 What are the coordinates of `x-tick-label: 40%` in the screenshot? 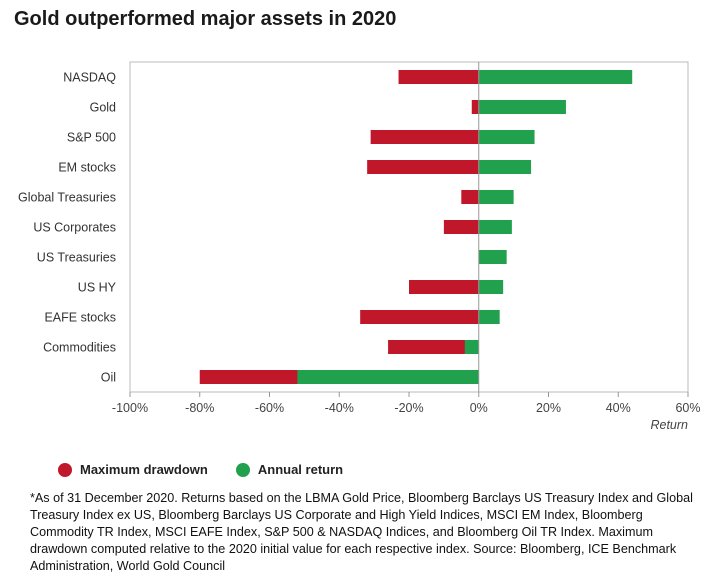 It's located at (618, 408).